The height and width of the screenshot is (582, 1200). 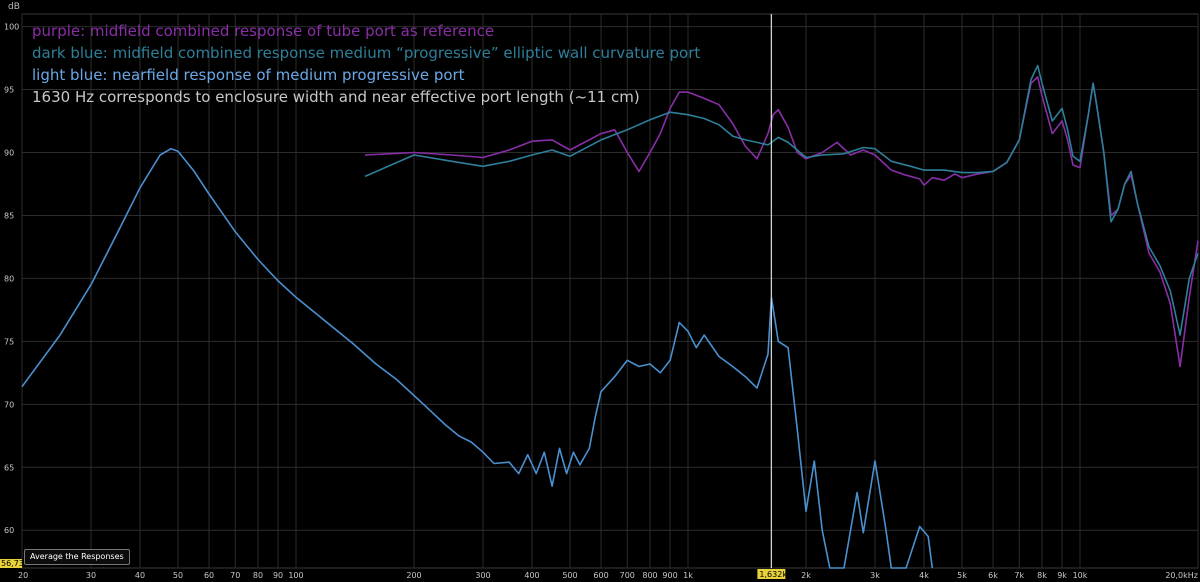 What do you see at coordinates (258, 575) in the screenshot?
I see `x-tick-label: 80` at bounding box center [258, 575].